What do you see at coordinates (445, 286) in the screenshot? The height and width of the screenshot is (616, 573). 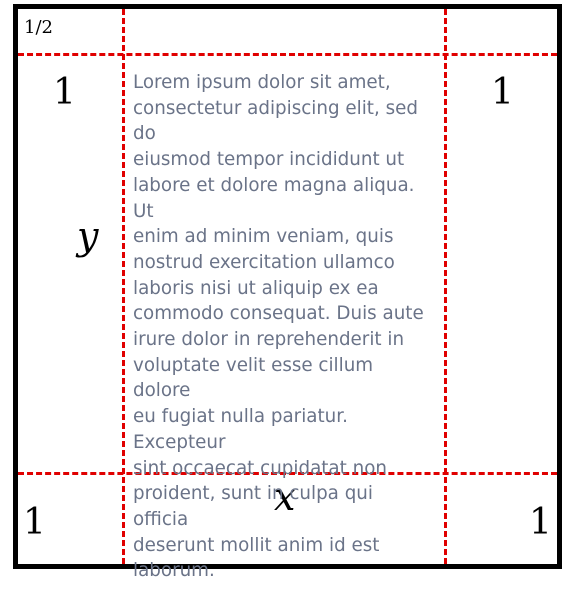 I see `guide-line-right` at bounding box center [445, 286].